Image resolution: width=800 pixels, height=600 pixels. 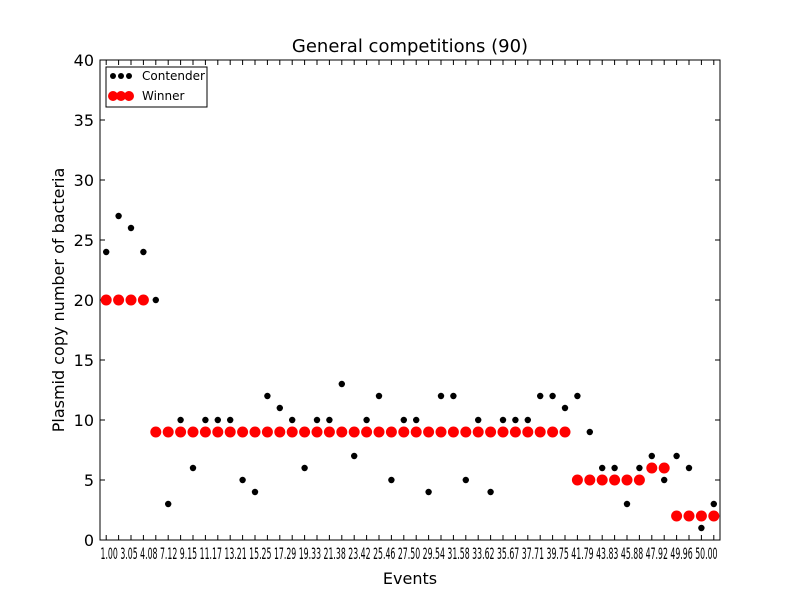 I want to click on y-tick-label: 0, so click(x=89, y=540).